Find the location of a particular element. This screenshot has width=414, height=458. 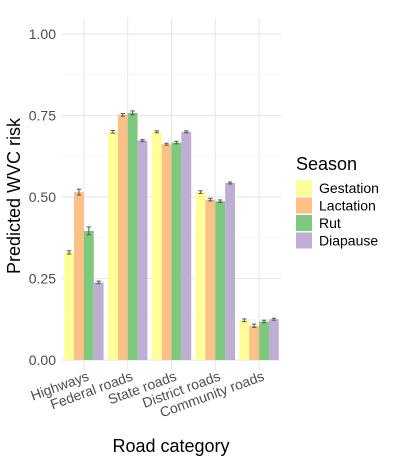

legend-label: Lactation is located at coordinates (347, 206).